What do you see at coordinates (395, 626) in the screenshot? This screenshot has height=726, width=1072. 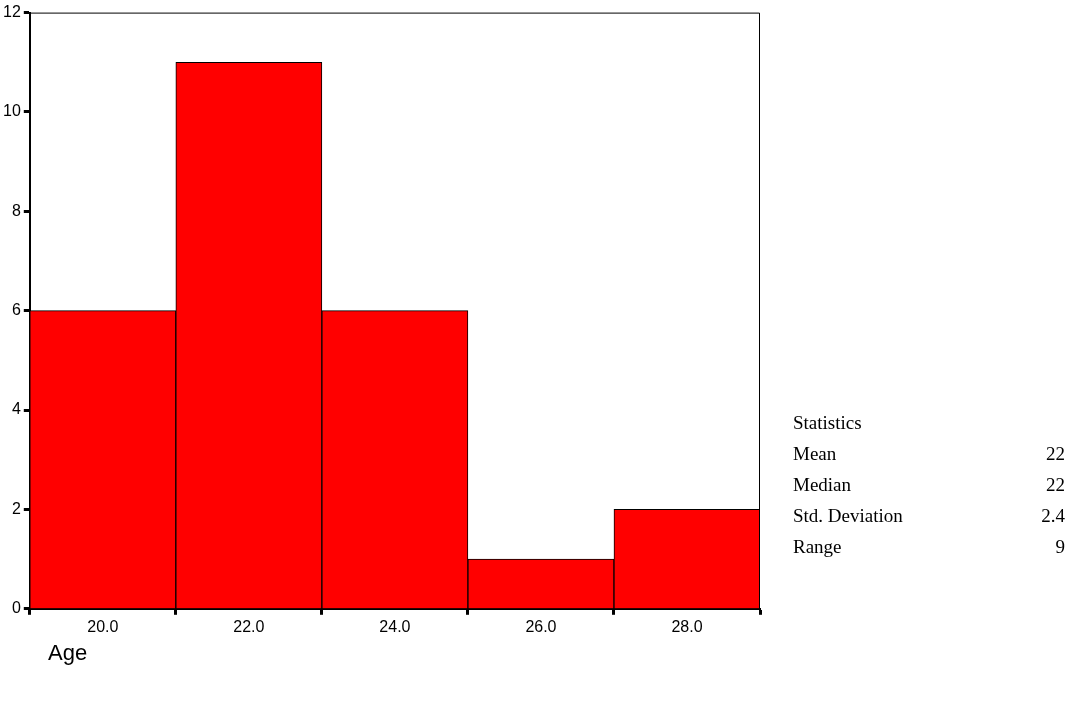 I see `x-tick-label: 24.0` at bounding box center [395, 626].